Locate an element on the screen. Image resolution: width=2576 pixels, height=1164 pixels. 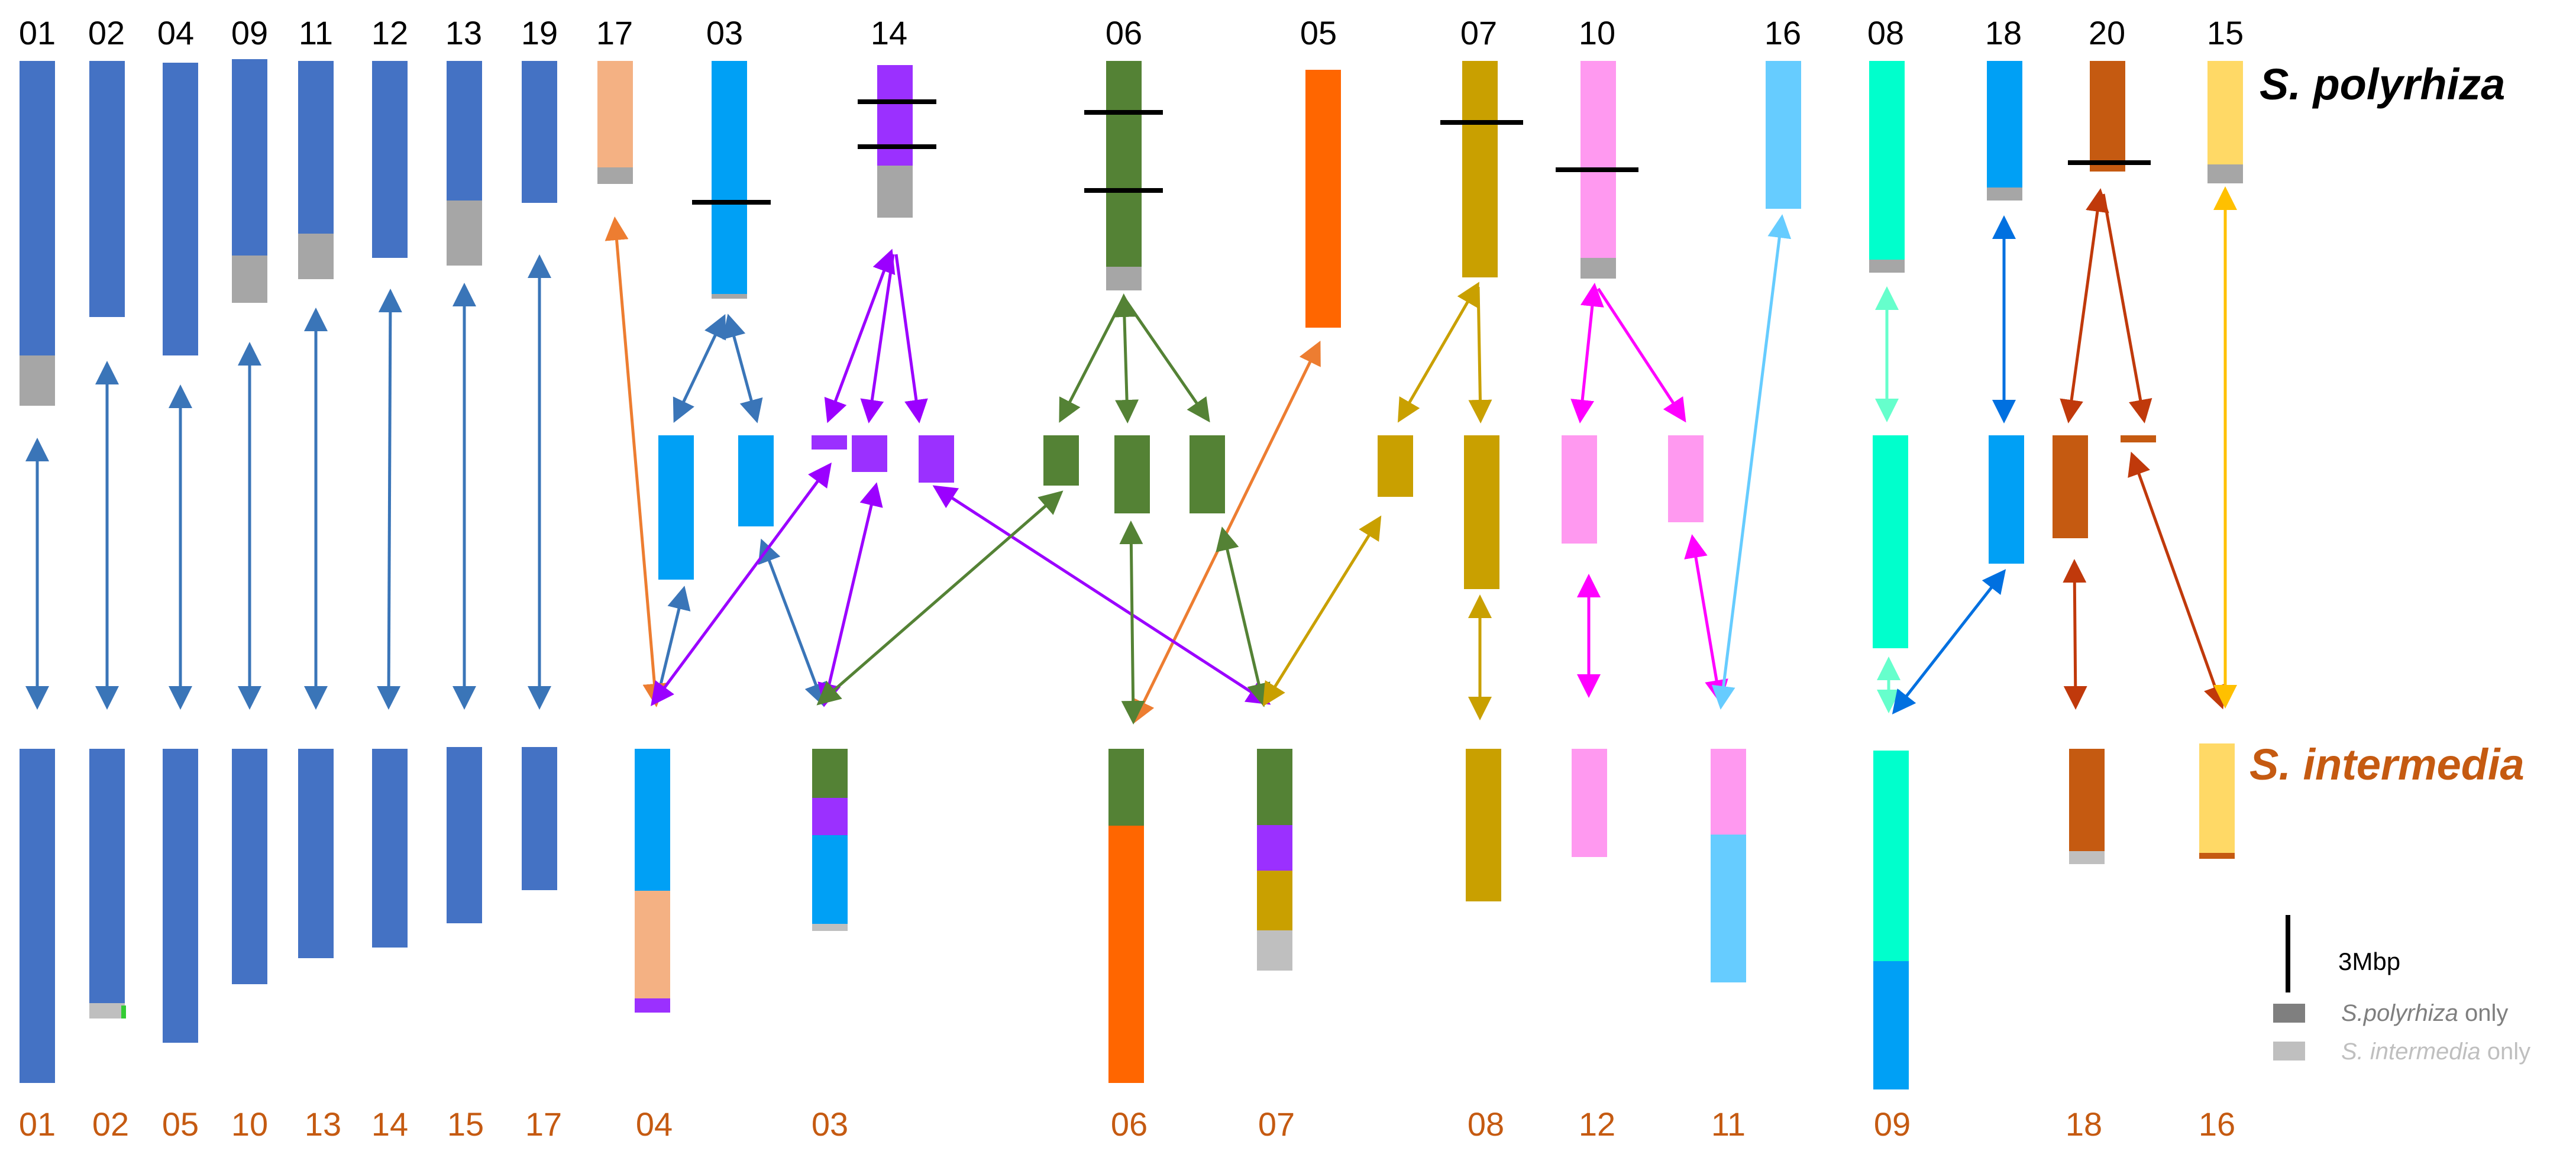
bottom-label: 04 is located at coordinates (654, 1124).